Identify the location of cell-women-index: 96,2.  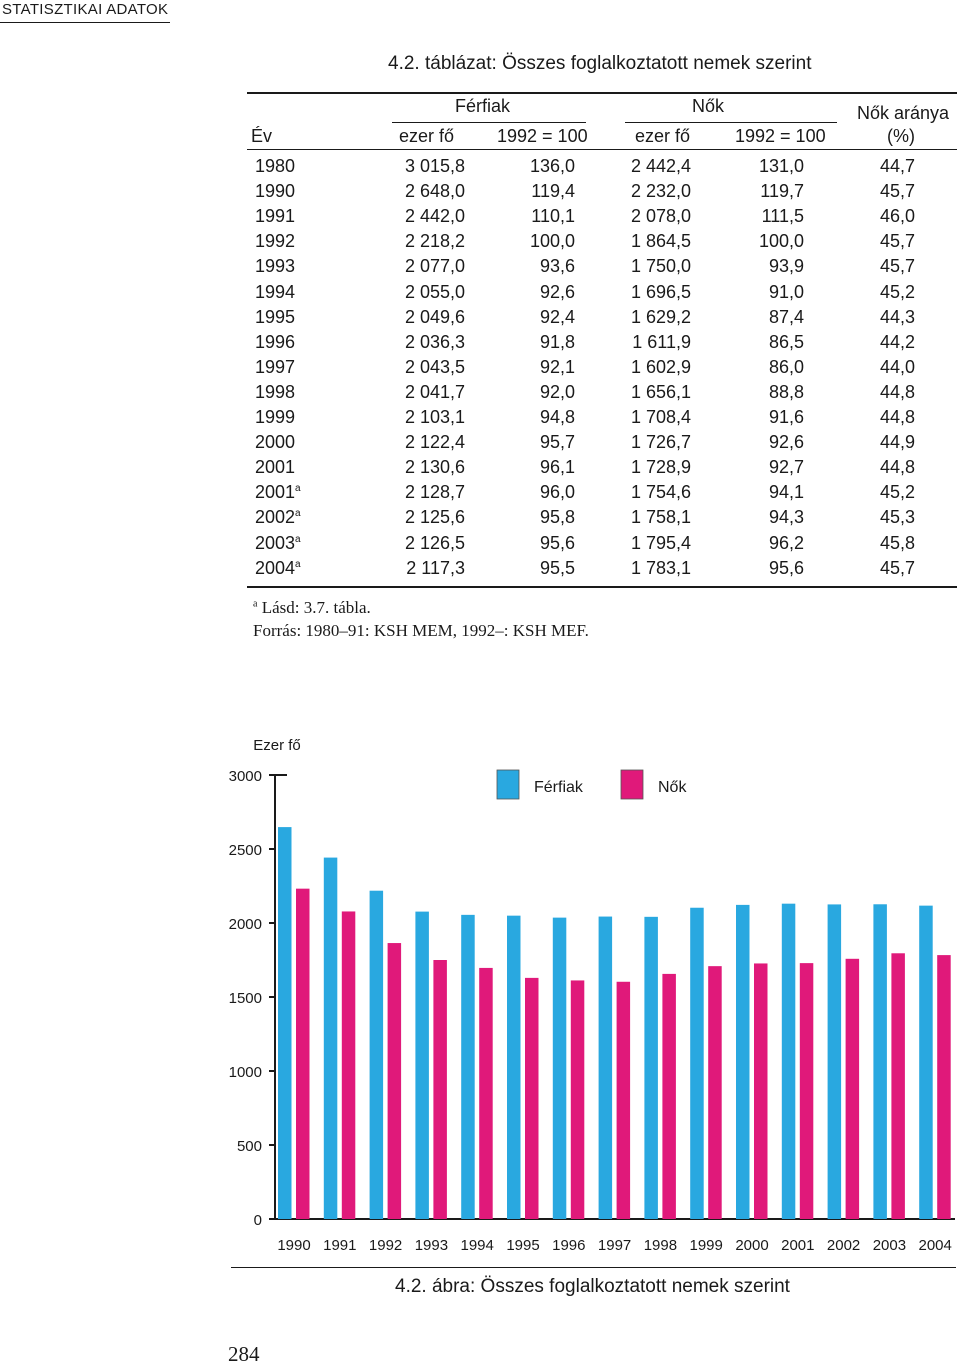
(786, 542).